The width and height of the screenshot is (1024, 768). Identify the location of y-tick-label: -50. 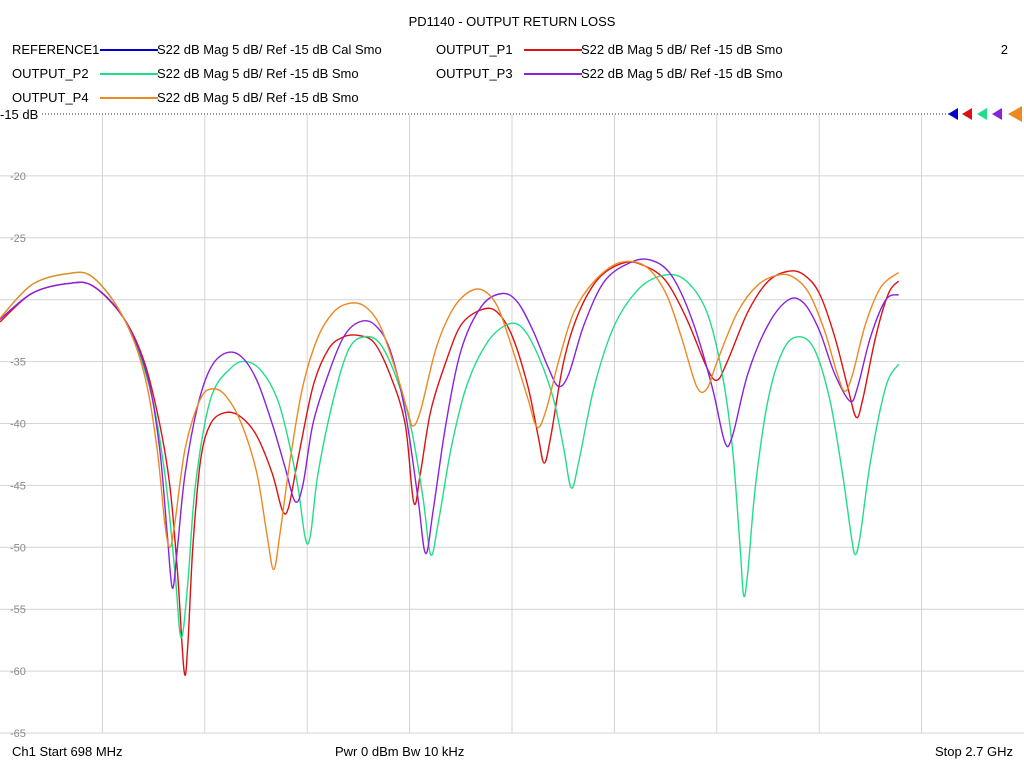
(18, 548).